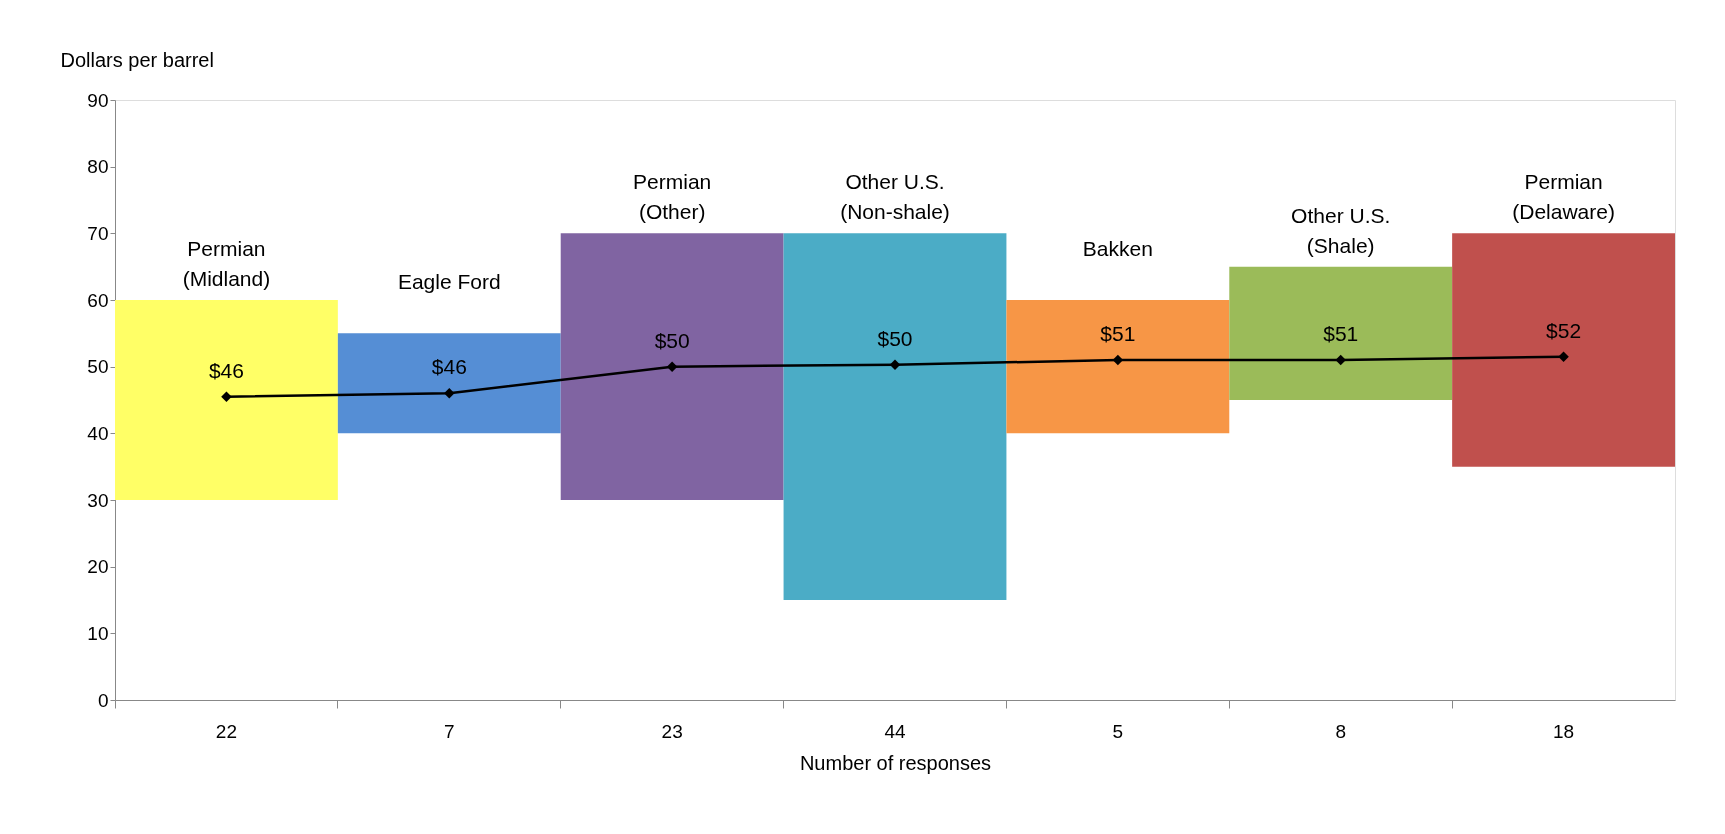  Describe the element at coordinates (98, 167) in the screenshot. I see `y-tick-label: 80` at that location.